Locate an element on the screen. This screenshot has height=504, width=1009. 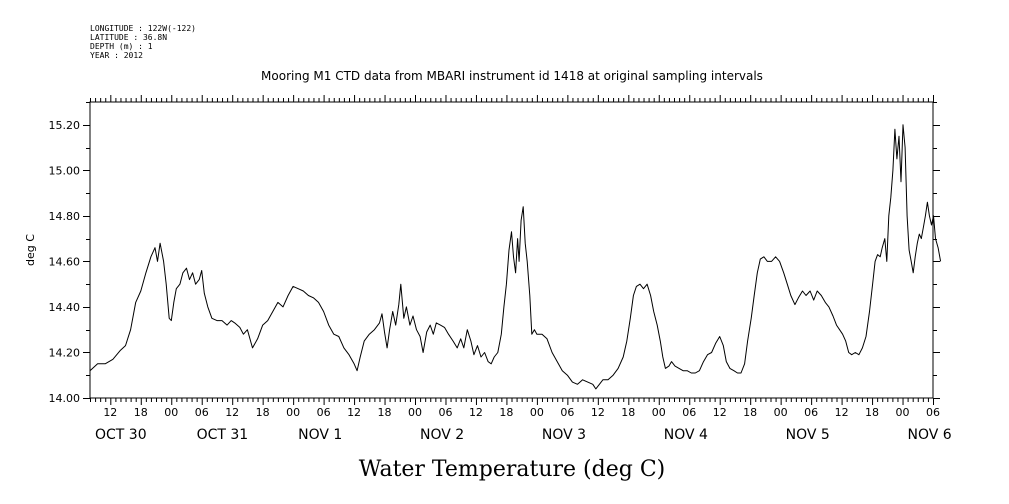
header-depth: DEPTH (m) : 1 is located at coordinates (121, 46).